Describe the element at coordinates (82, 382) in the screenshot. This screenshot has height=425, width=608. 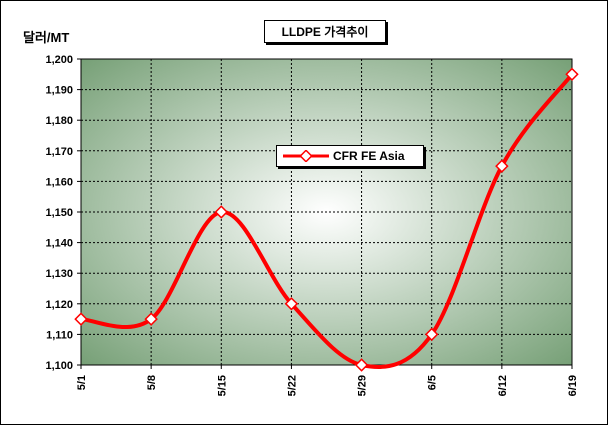
I see `x-tick-label: 5/1` at that location.